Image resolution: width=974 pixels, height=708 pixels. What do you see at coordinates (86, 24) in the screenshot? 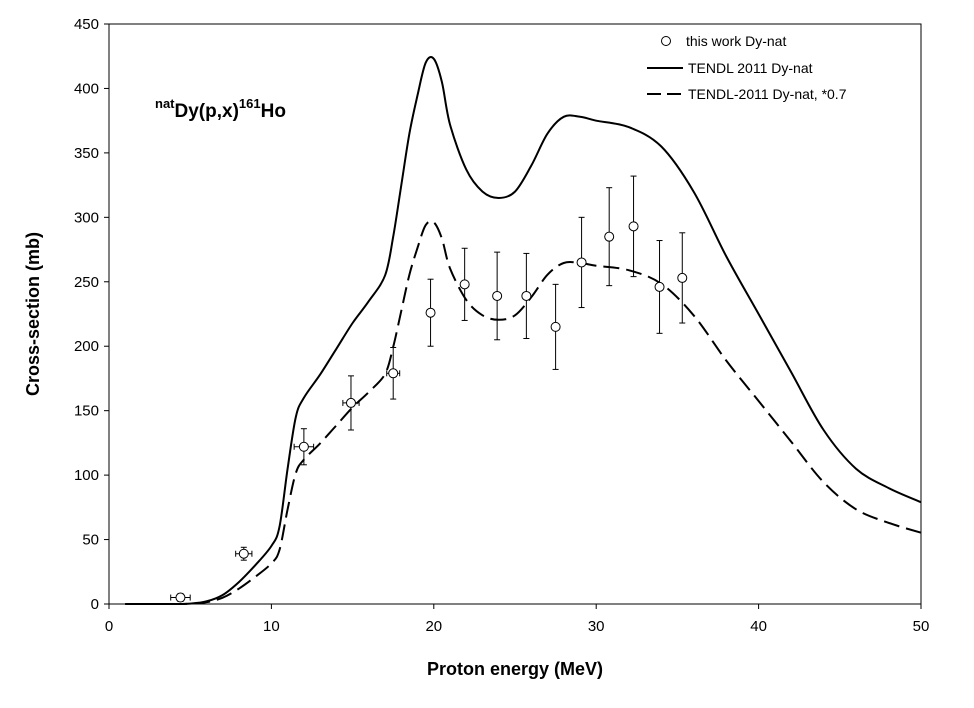
I see `y-tick-label: 450` at bounding box center [86, 24].